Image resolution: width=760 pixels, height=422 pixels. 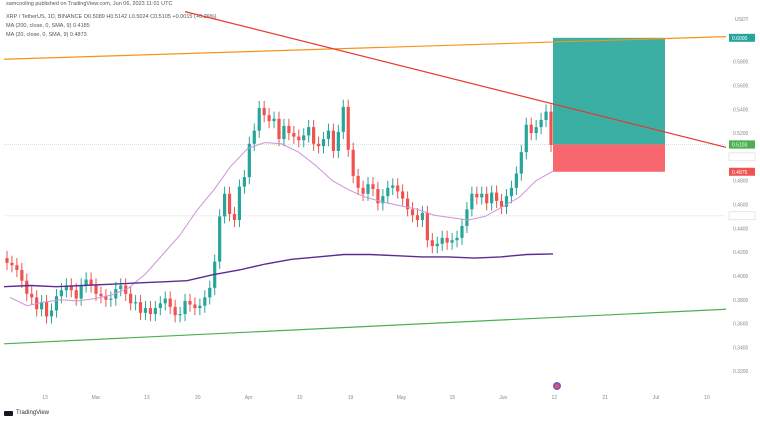 I want to click on ma200-legend: MA (200, close, 0, SMA, 9) 0.4185, so click(x=48, y=26).